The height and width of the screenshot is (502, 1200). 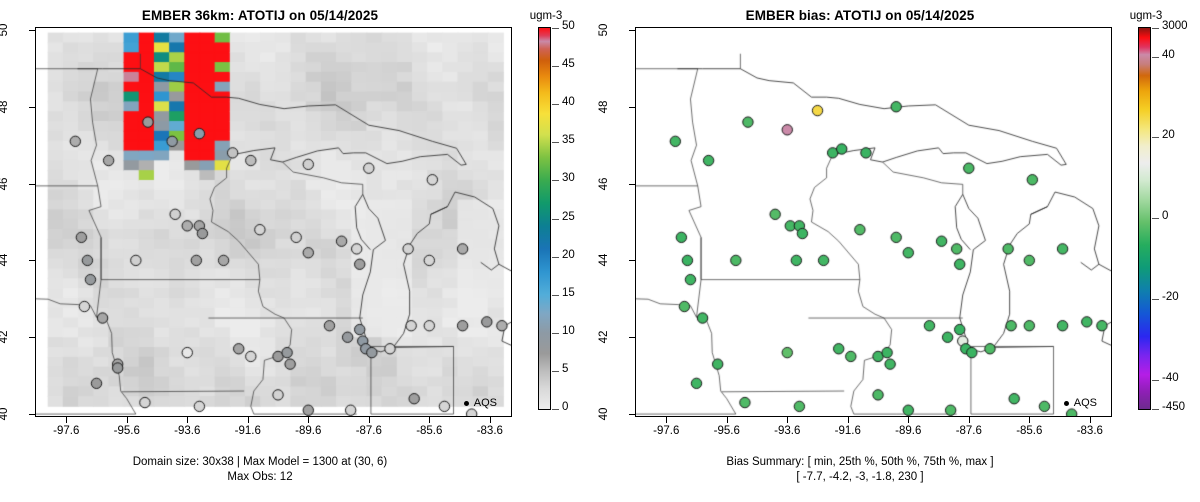 What do you see at coordinates (726, 431) in the screenshot?
I see `x-axis-tick-label: -95.6` at bounding box center [726, 431].